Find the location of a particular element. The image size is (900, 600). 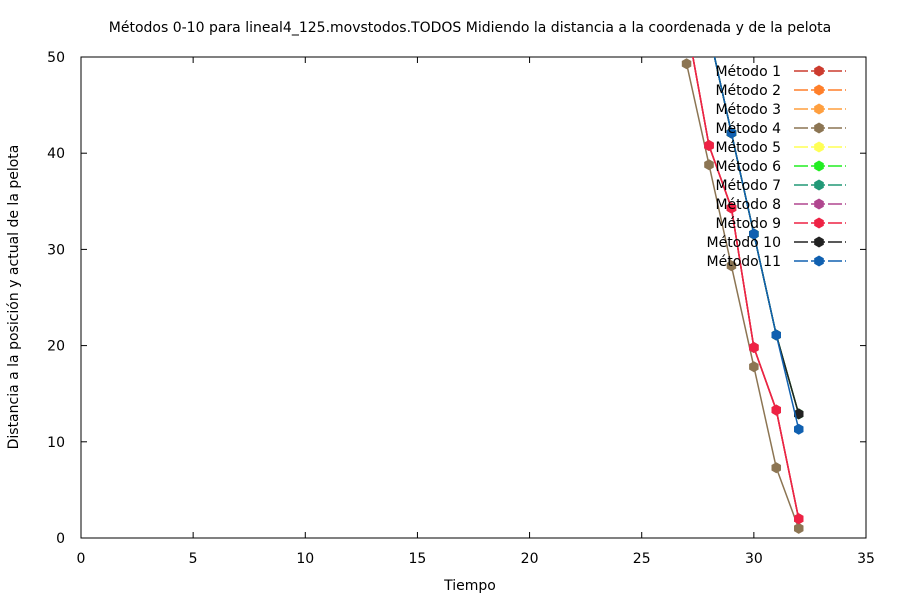

x-axis-label: Tiempo is located at coordinates (469, 586).